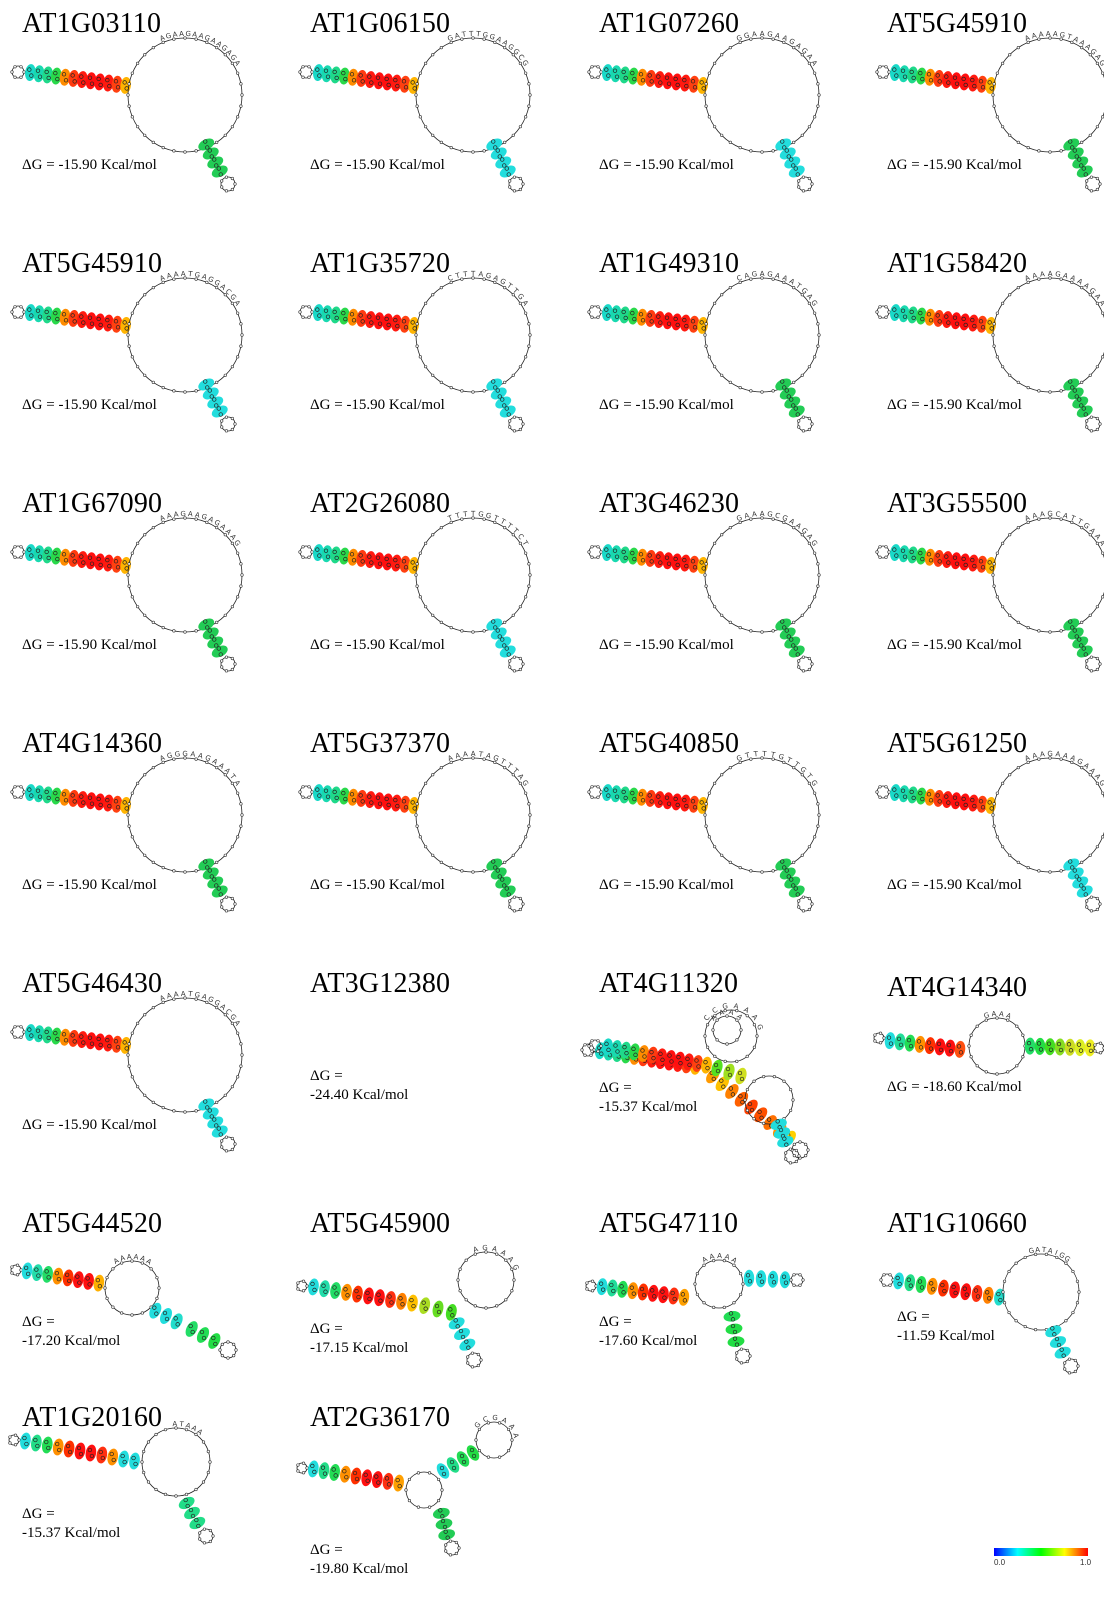 The height and width of the screenshot is (1618, 1104). I want to click on nucleotide-letter: T, so click(465, 274).